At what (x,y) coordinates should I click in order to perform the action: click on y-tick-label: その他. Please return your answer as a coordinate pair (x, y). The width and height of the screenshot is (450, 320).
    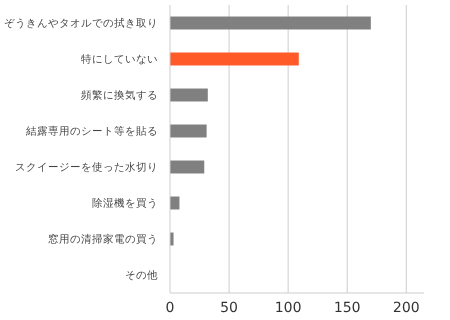
    Looking at the image, I should click on (141, 276).